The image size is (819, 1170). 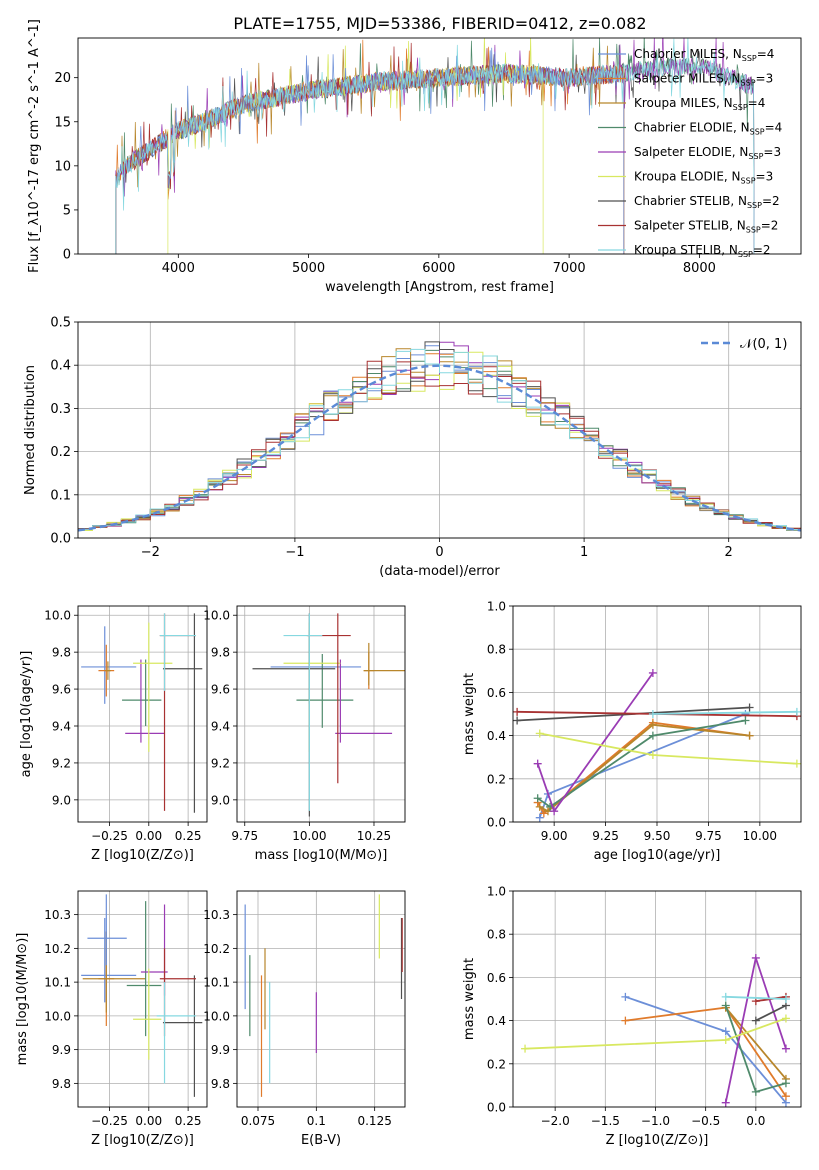 I want to click on y-tick-label: 1.0, so click(x=496, y=892).